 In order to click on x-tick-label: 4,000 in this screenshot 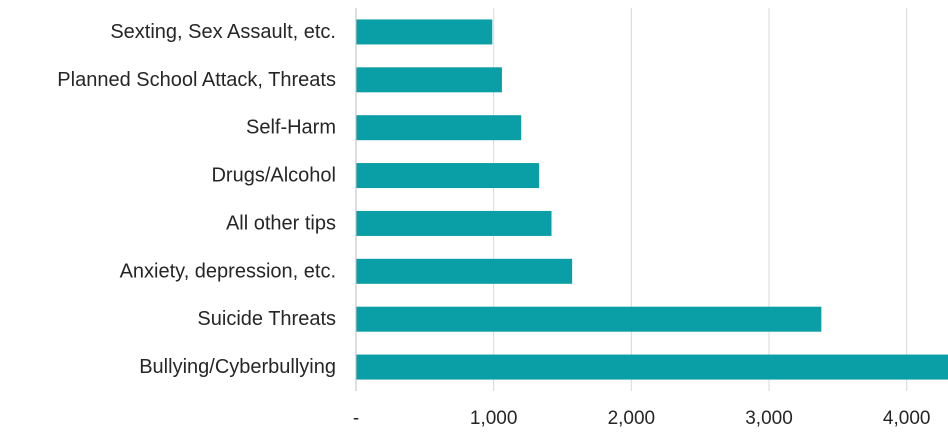, I will do `click(907, 418)`.